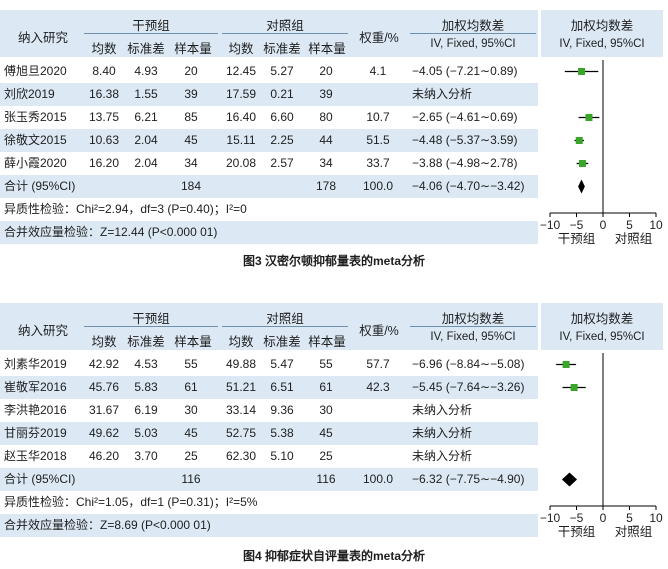 This screenshot has width=668, height=569. I want to click on overall-effect-text: 合并效应量检验：Z=12.44 (P<0.000 01), so click(111, 232).